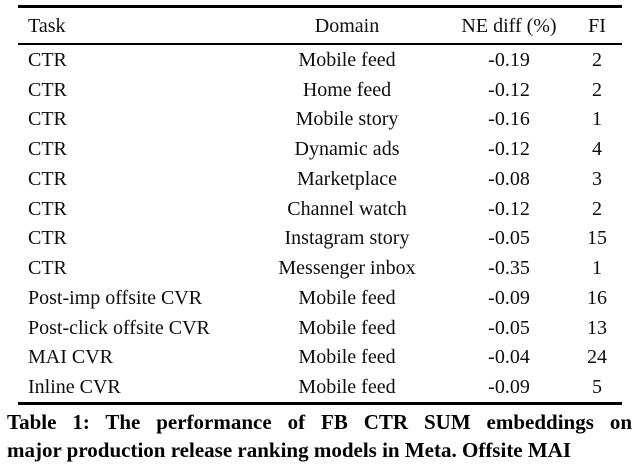  Describe the element at coordinates (509, 178) in the screenshot. I see `cell-ne-diff: -0.08` at that location.